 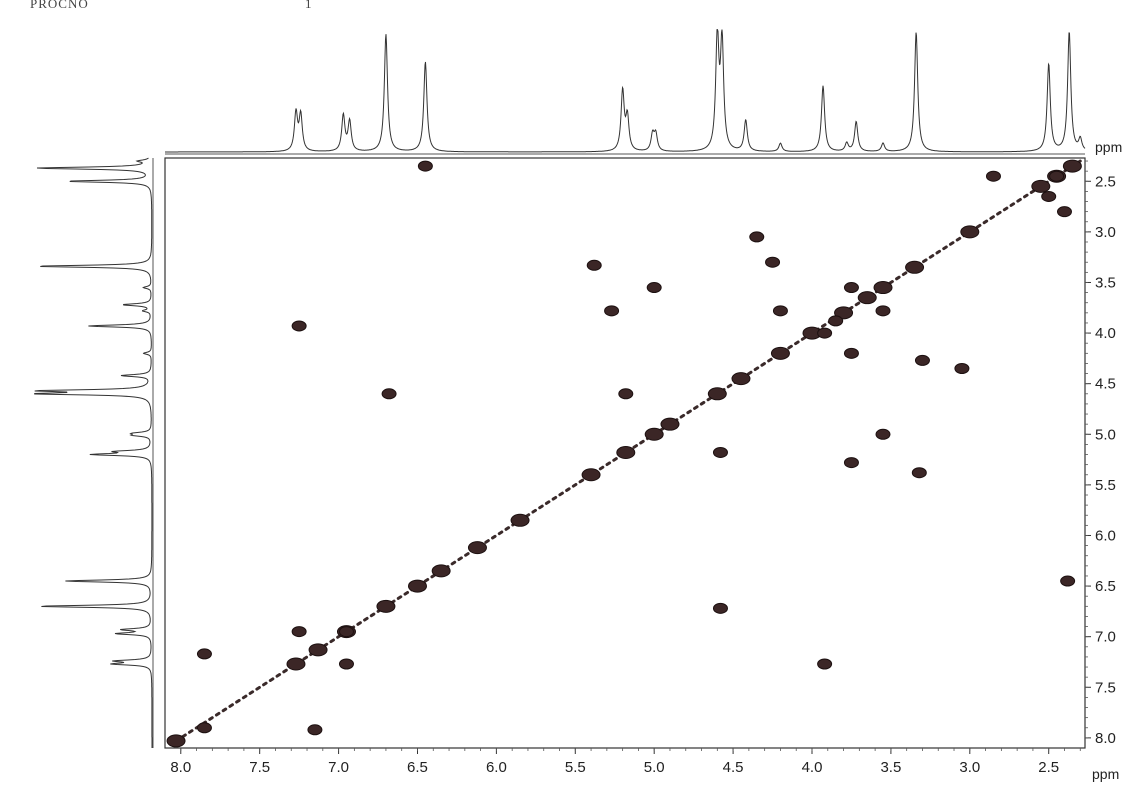 What do you see at coordinates (1105, 485) in the screenshot?
I see `y-tick-label: 5.5` at bounding box center [1105, 485].